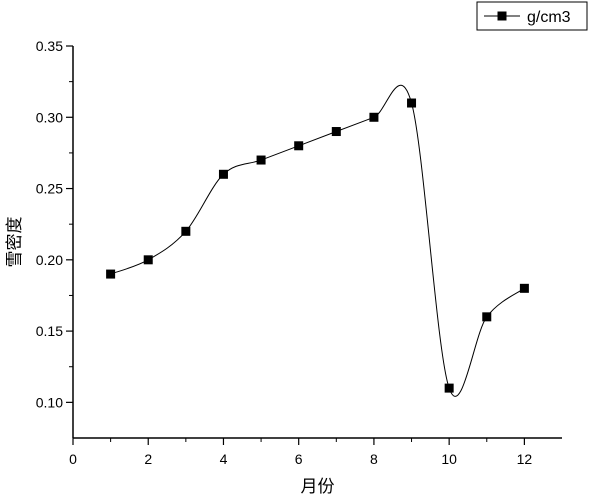 The height and width of the screenshot is (500, 590). What do you see at coordinates (549, 17) in the screenshot?
I see `legend-entry-label: g/cm3` at bounding box center [549, 17].